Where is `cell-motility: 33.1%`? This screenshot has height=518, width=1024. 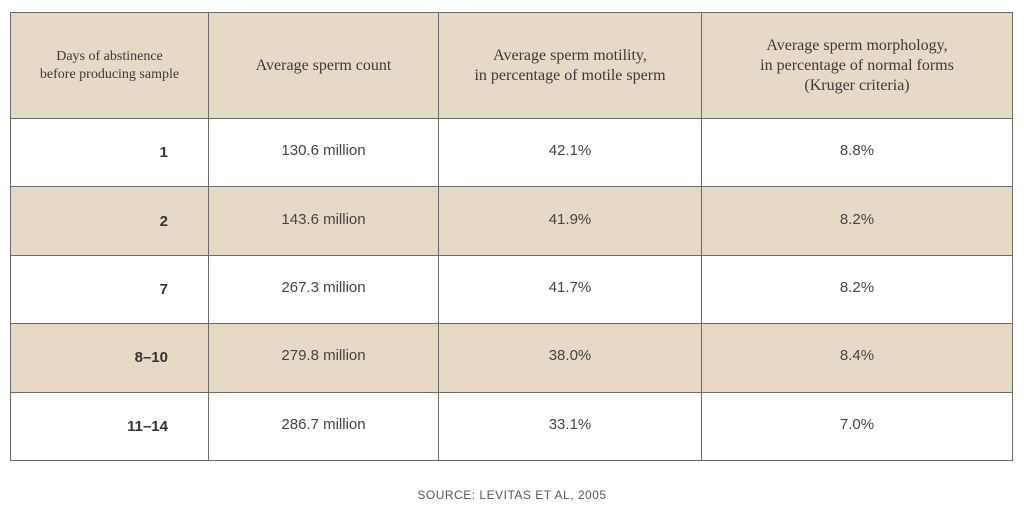 cell-motility: 33.1% is located at coordinates (570, 426).